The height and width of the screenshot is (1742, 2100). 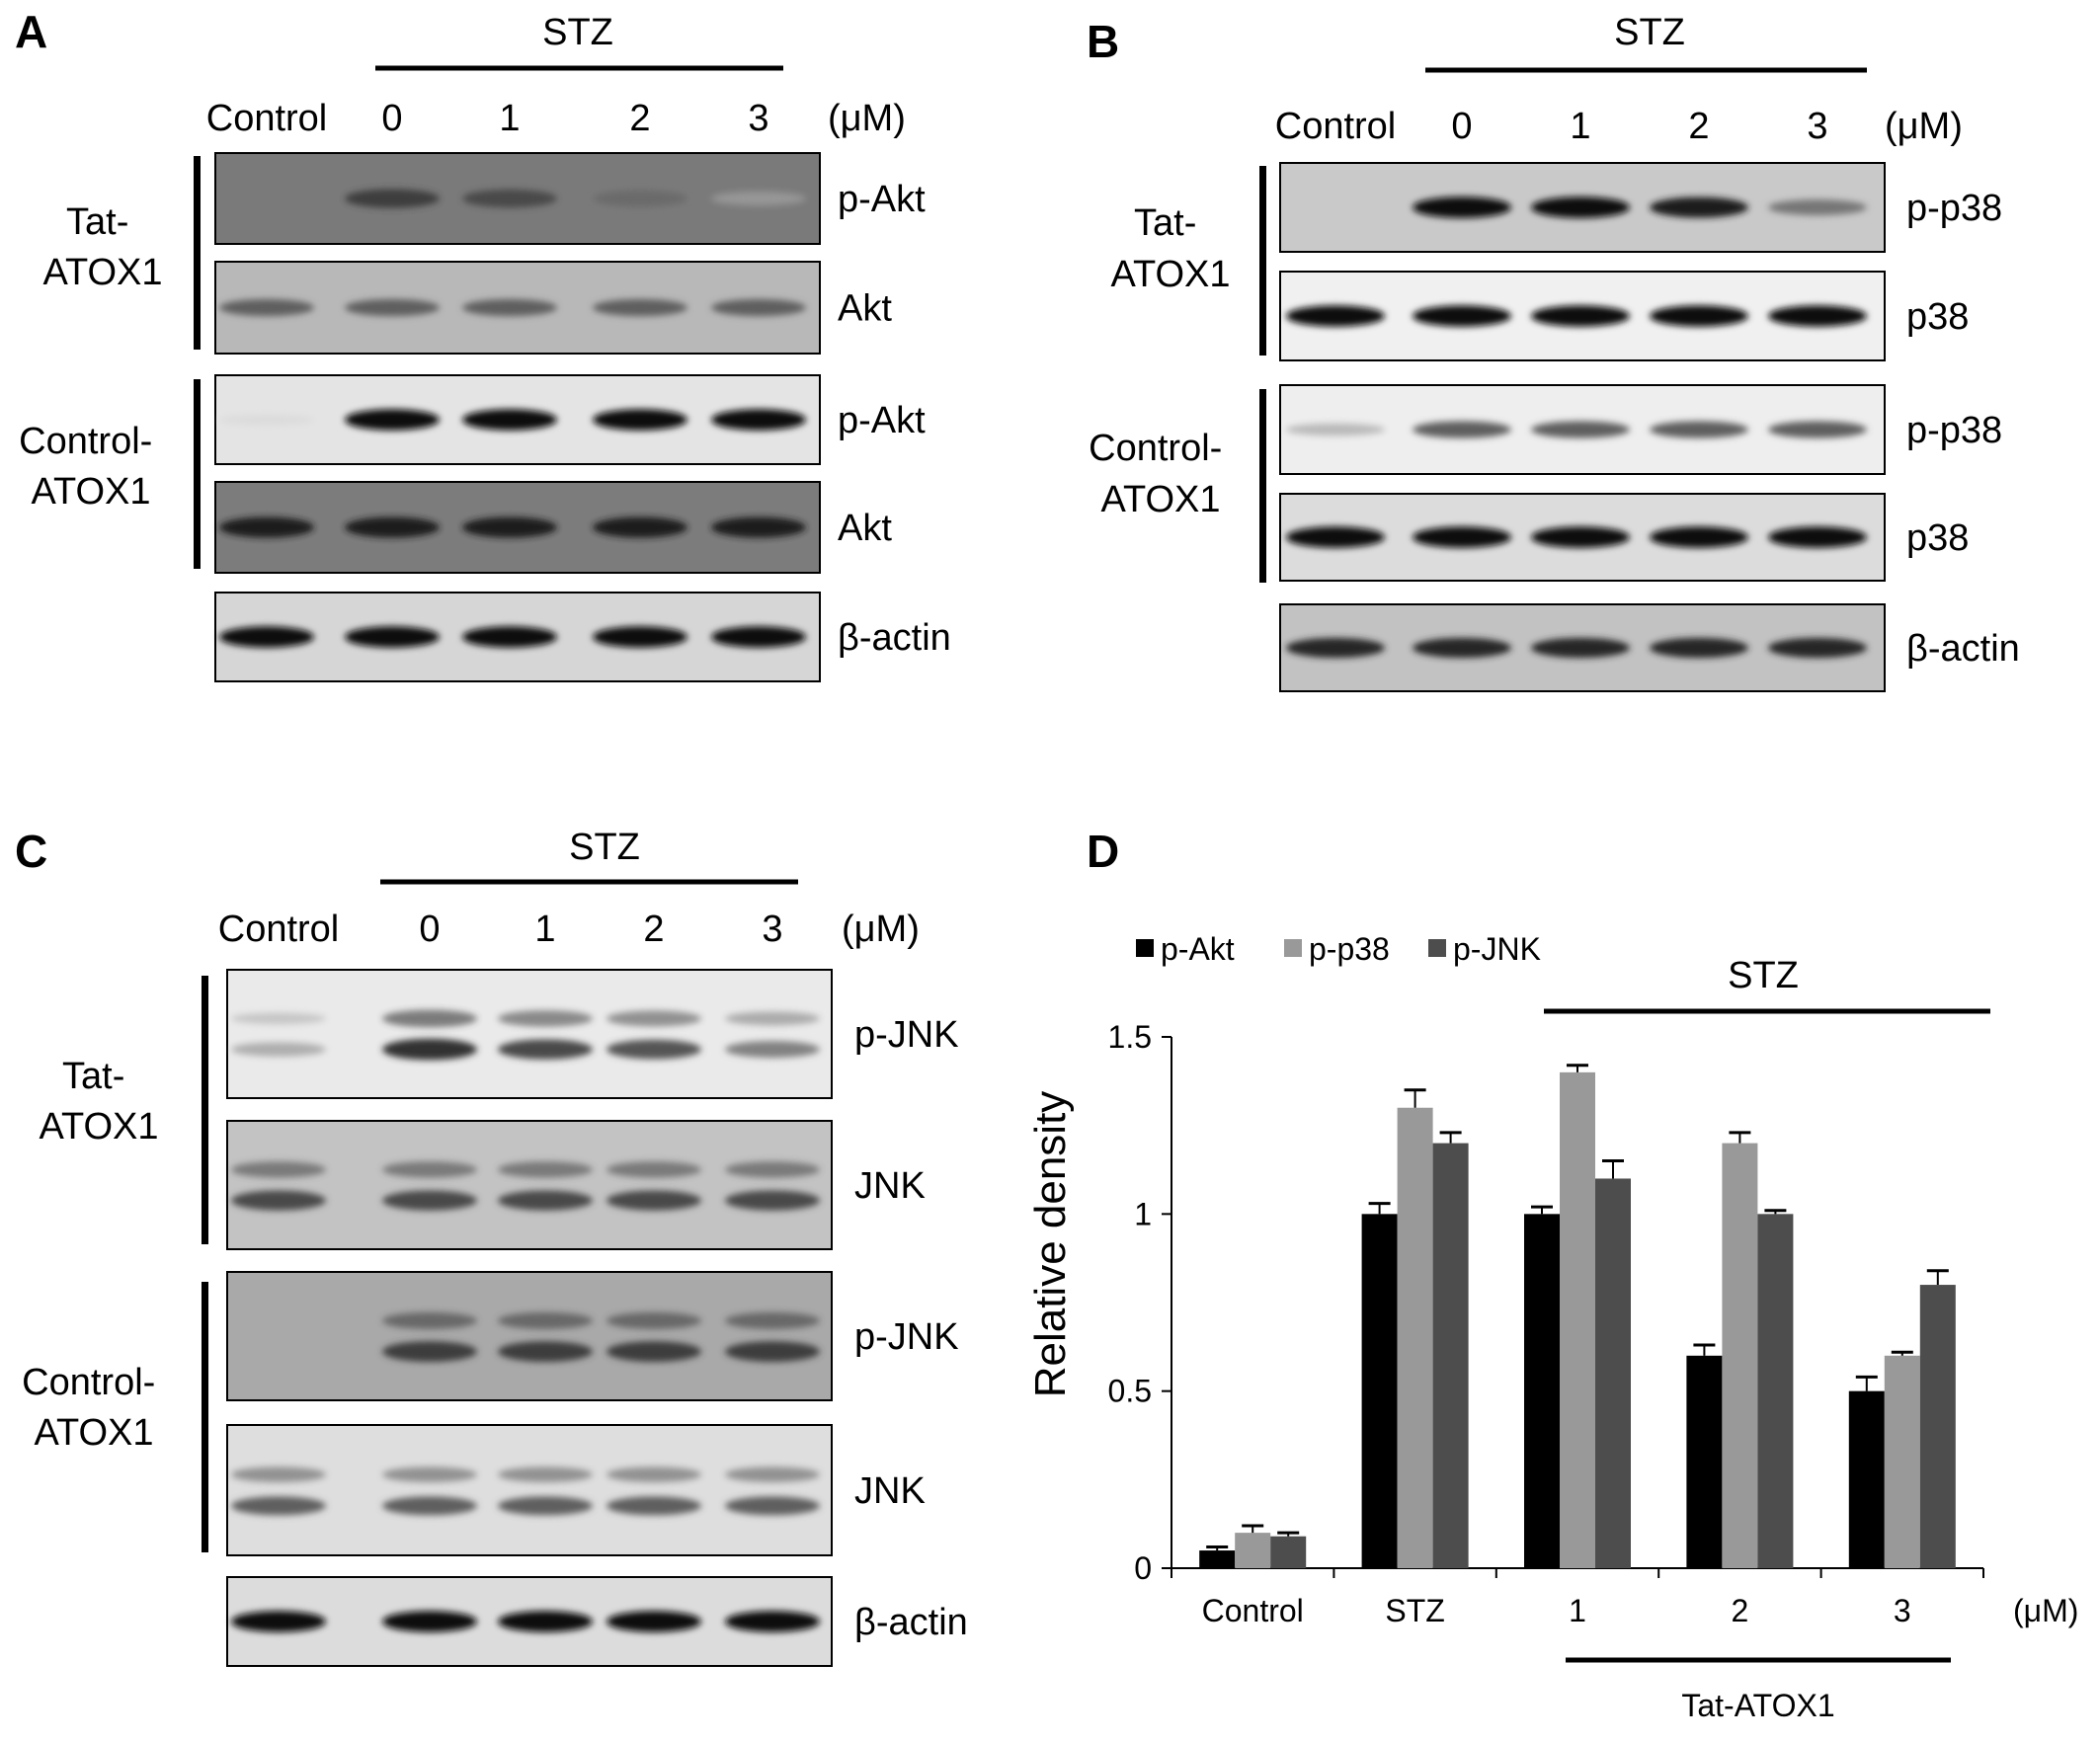 I want to click on x-unit-label: (μM), so click(x=2045, y=1610).